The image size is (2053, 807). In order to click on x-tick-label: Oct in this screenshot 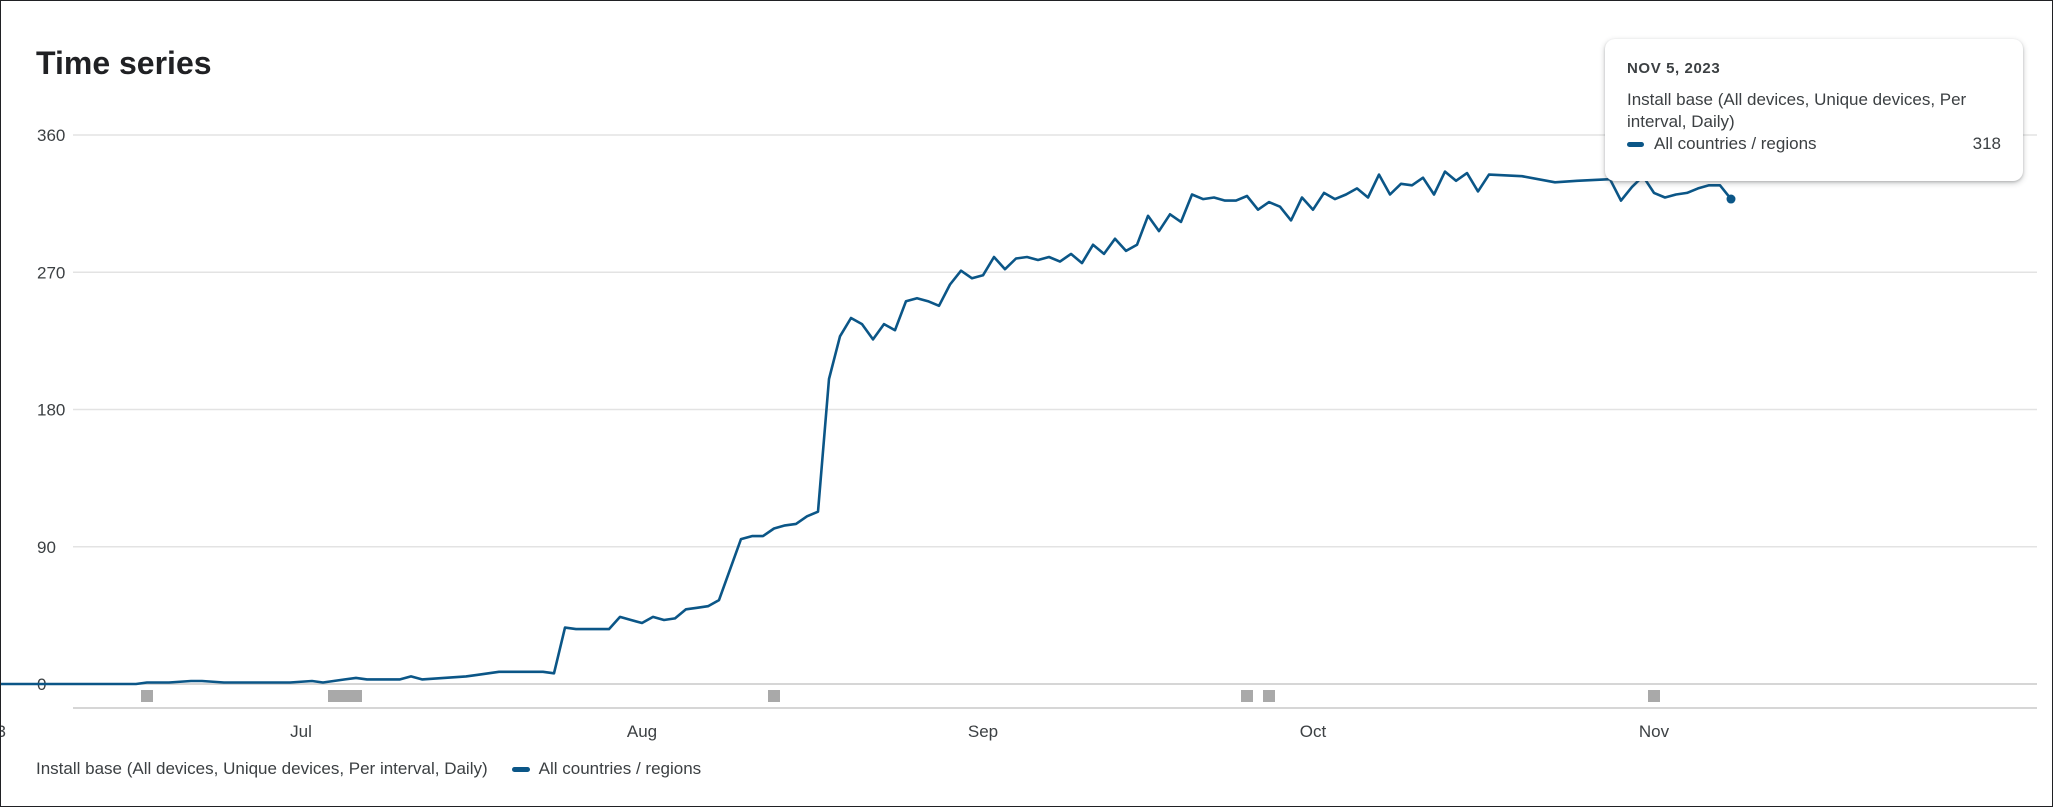, I will do `click(1313, 731)`.